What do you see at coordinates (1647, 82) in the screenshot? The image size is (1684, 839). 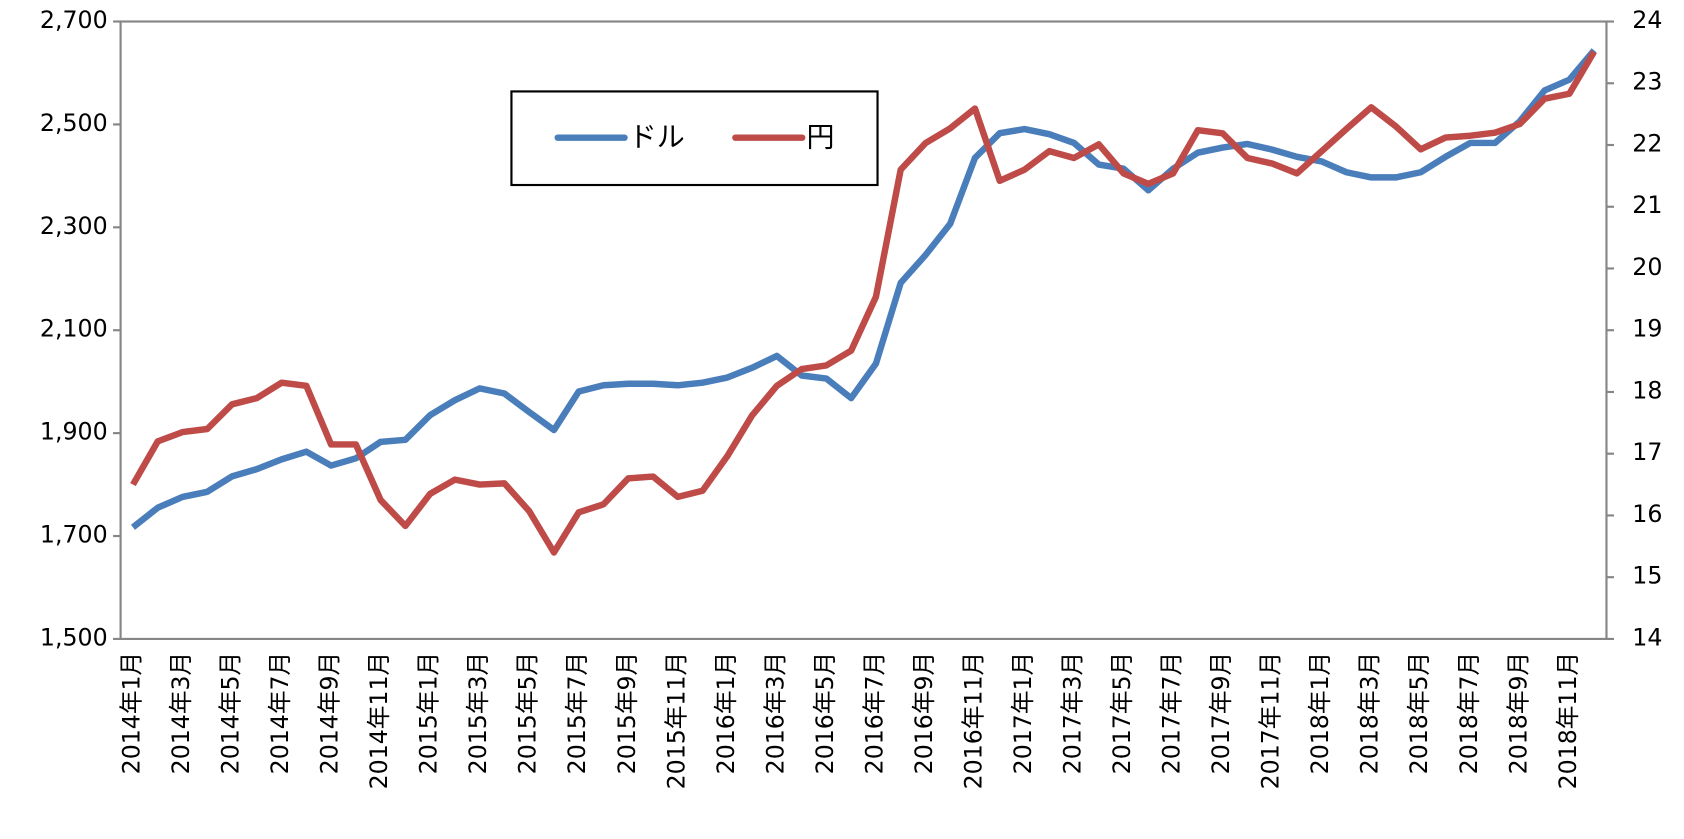 I see `y2-tick-label: 23` at bounding box center [1647, 82].